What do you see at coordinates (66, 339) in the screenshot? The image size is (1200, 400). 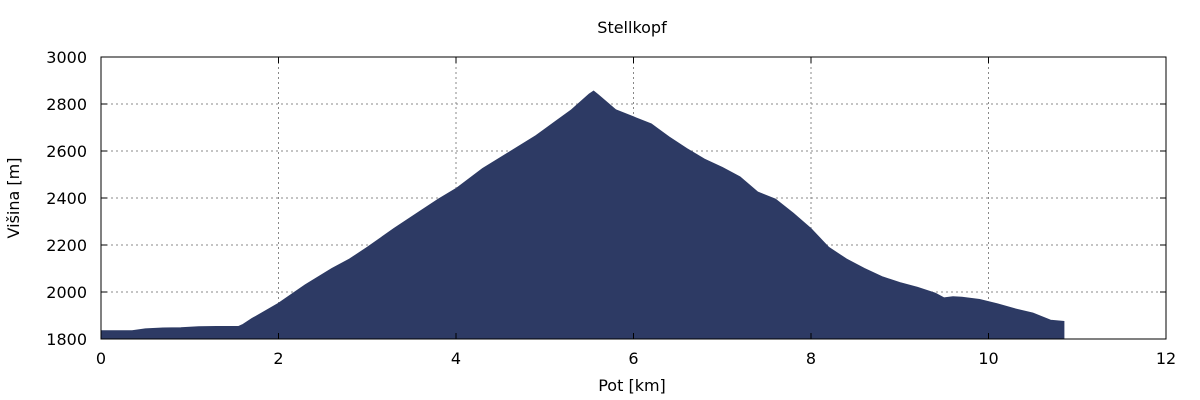 I see `y-tick-label-0: 1800` at bounding box center [66, 339].